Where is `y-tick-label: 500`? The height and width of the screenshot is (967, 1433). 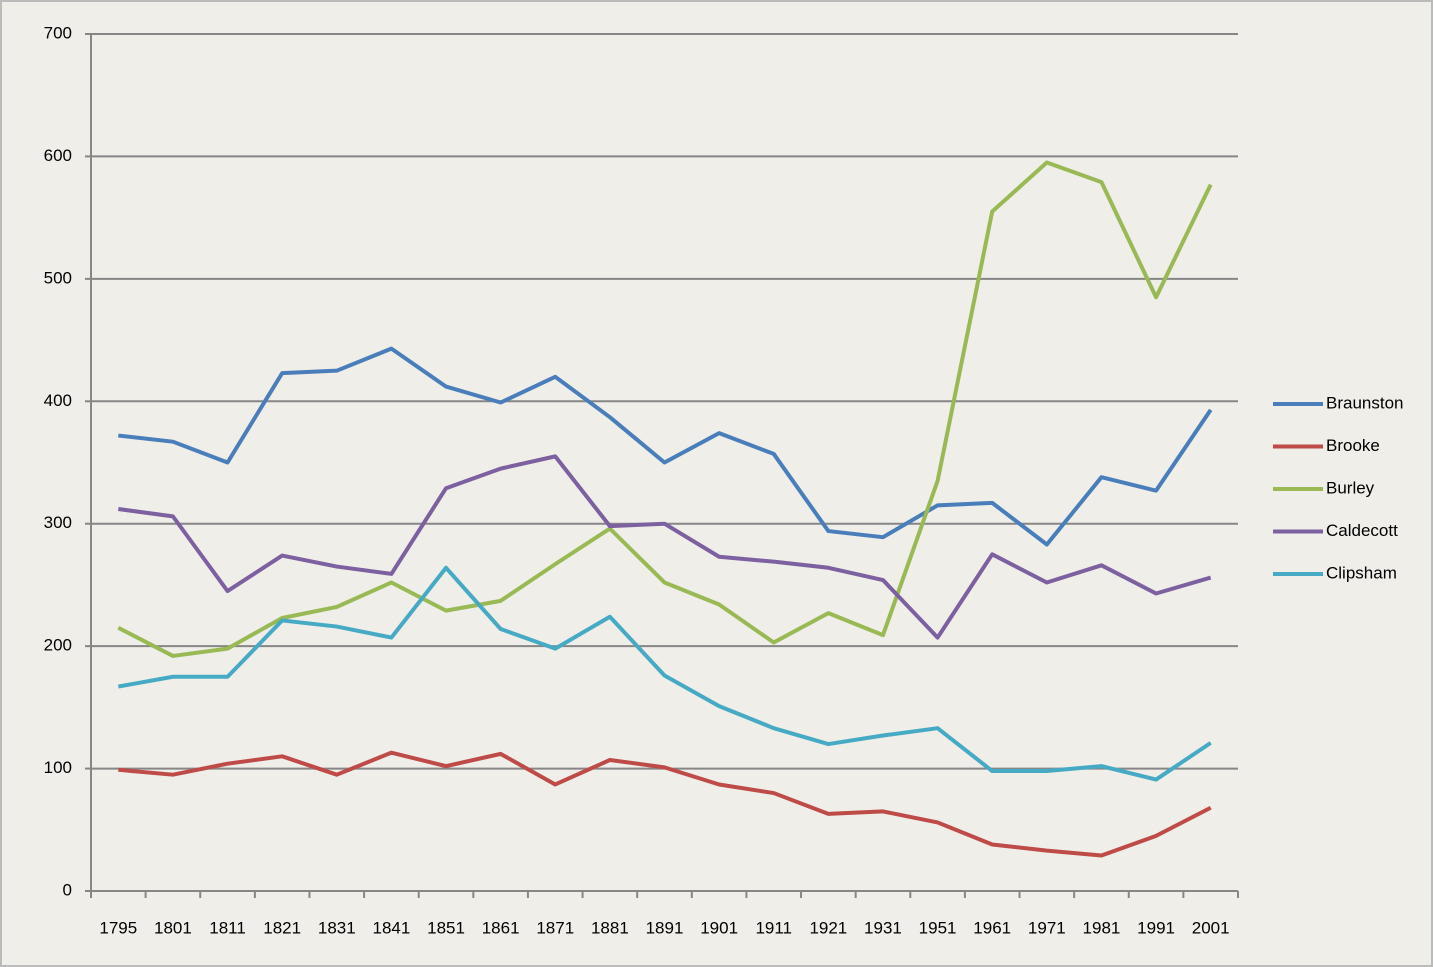
y-tick-label: 500 is located at coordinates (58, 277).